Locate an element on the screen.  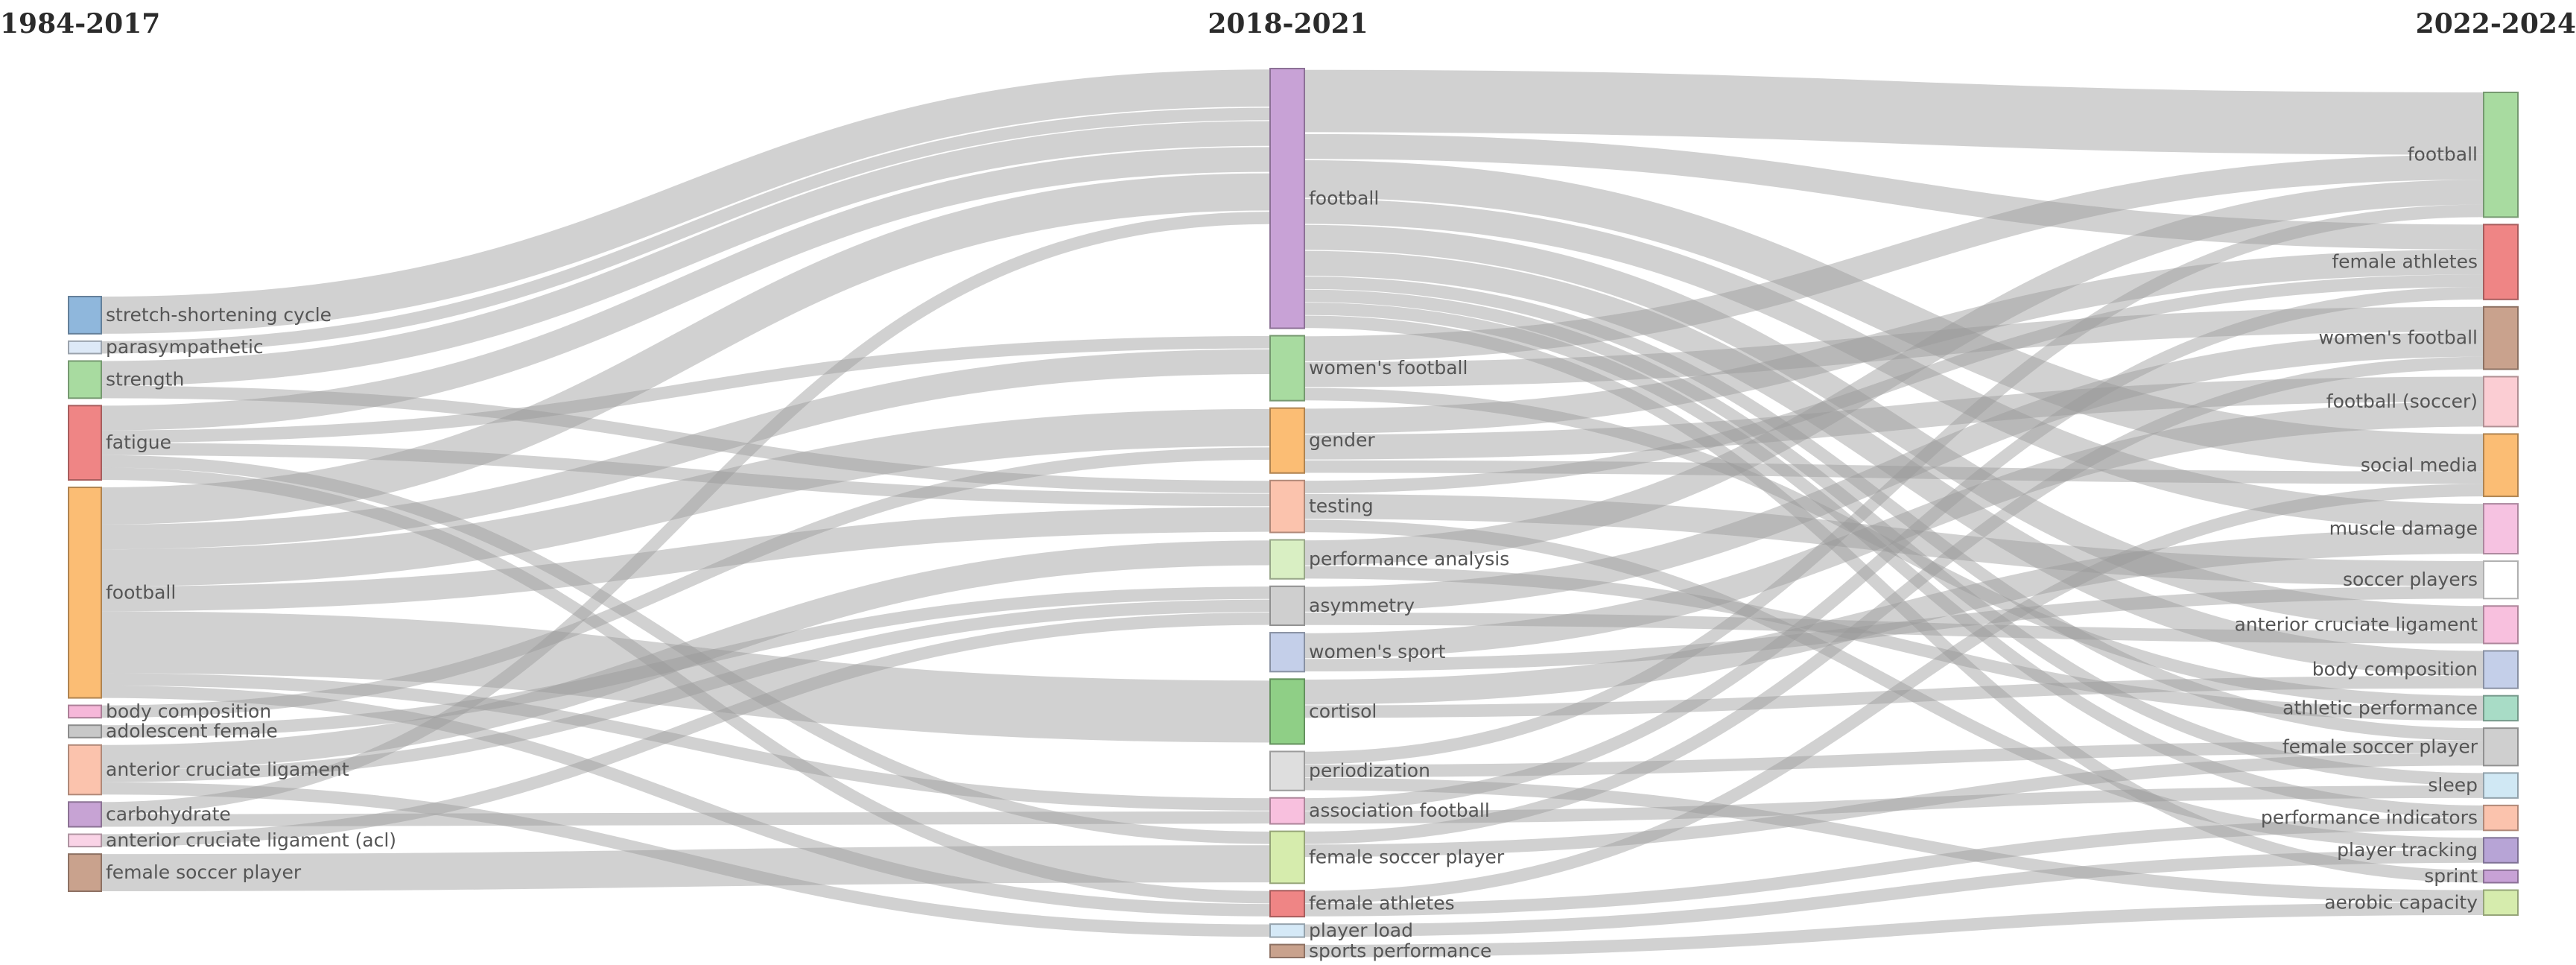
link-L1-M1 is located at coordinates (686, 201).